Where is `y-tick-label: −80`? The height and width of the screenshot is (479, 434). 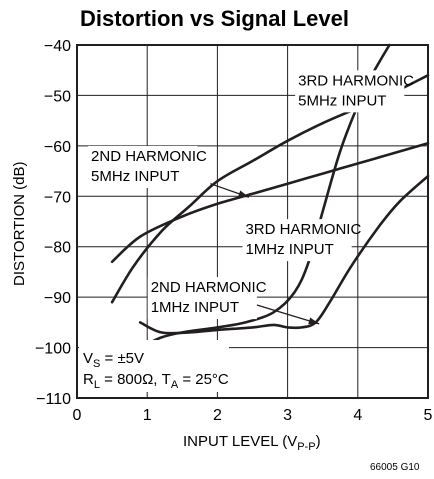 y-tick-label: −80 is located at coordinates (57, 248).